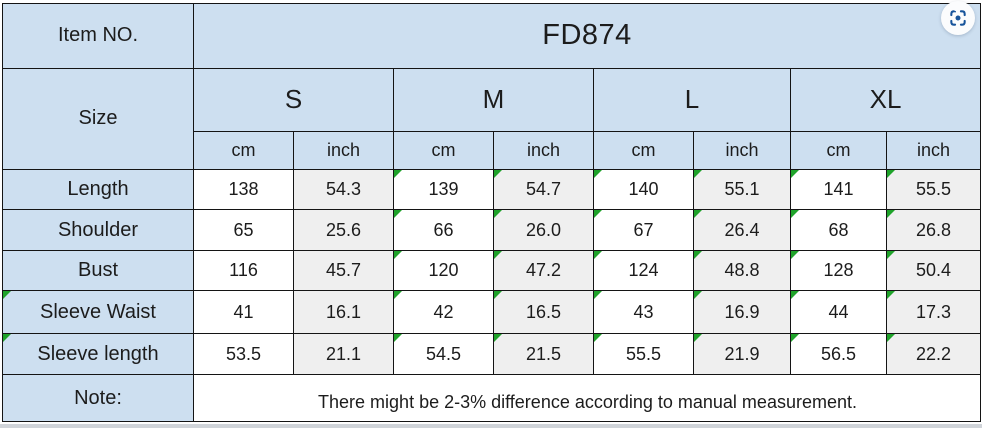  Describe the element at coordinates (98, 230) in the screenshot. I see `row-label-shoulder: Shoulder` at that location.